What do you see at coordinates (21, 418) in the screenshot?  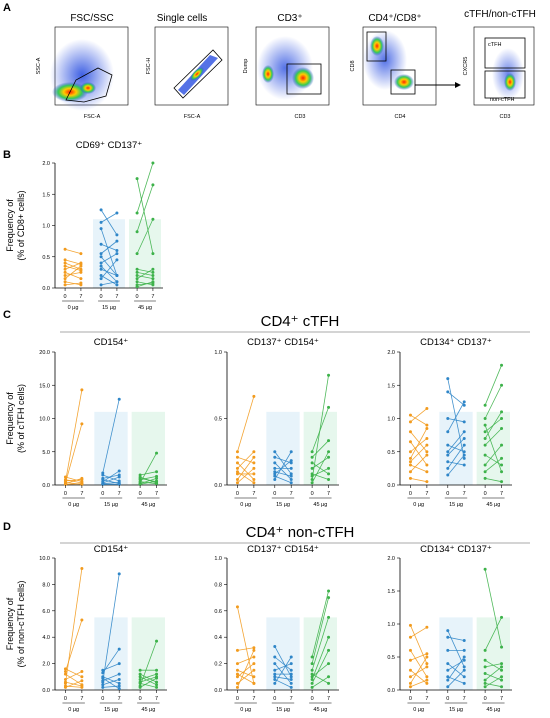 I see `y-axis-title: (% of cTFH cells)` at bounding box center [21, 418].